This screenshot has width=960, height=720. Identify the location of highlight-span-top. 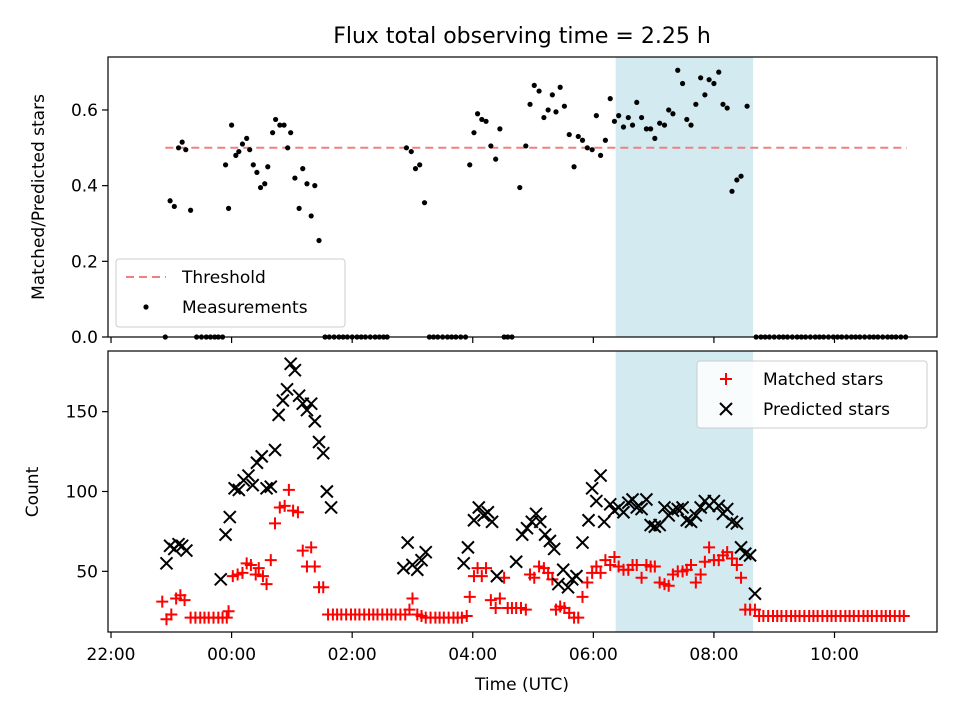
(684, 197).